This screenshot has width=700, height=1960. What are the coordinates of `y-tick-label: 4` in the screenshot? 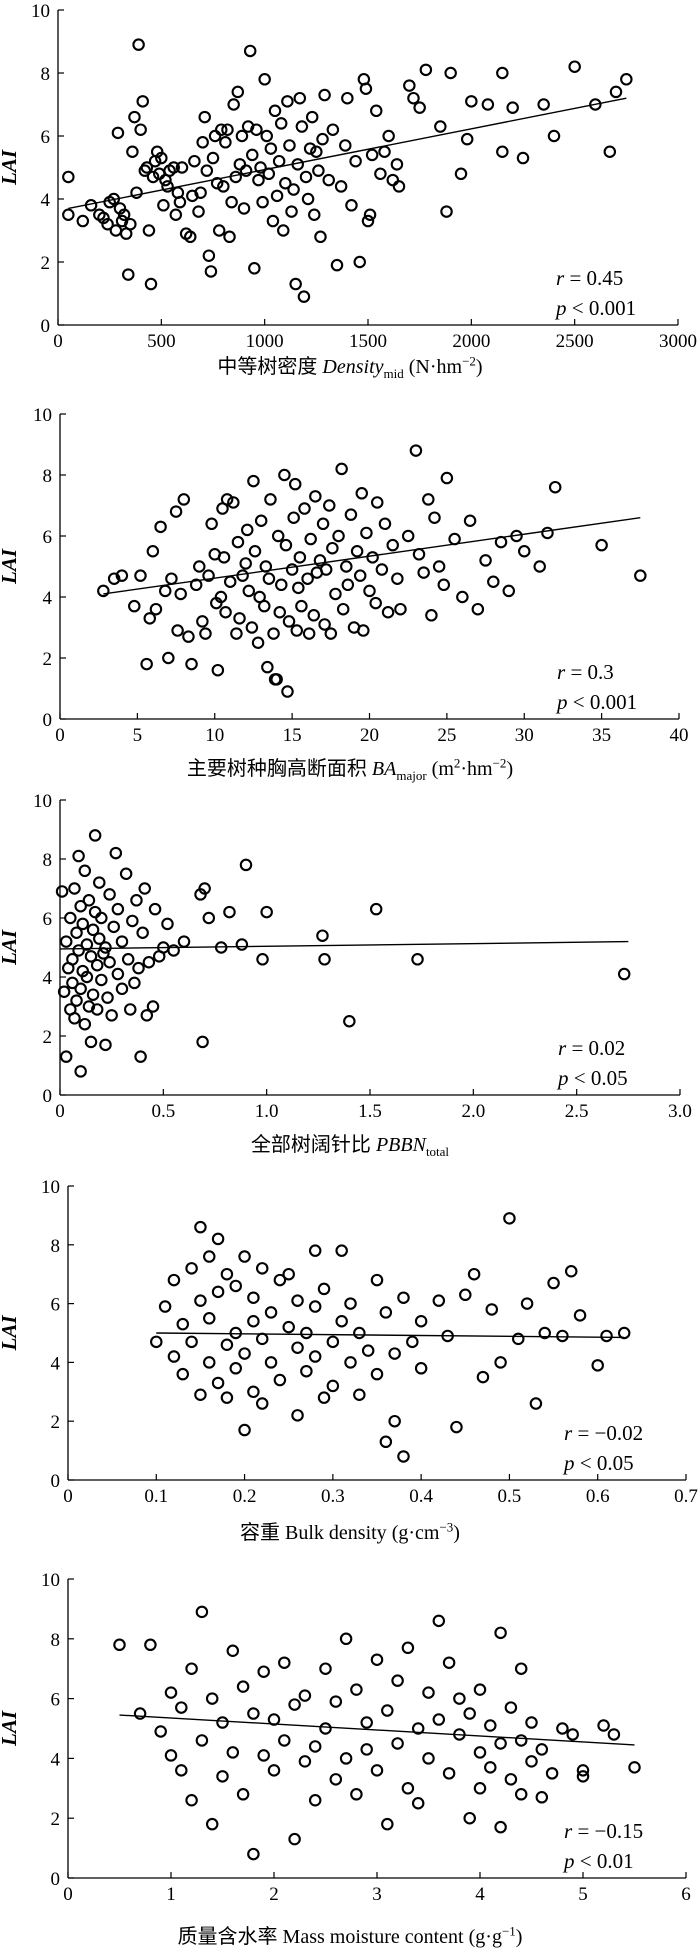 It's located at (46, 200).